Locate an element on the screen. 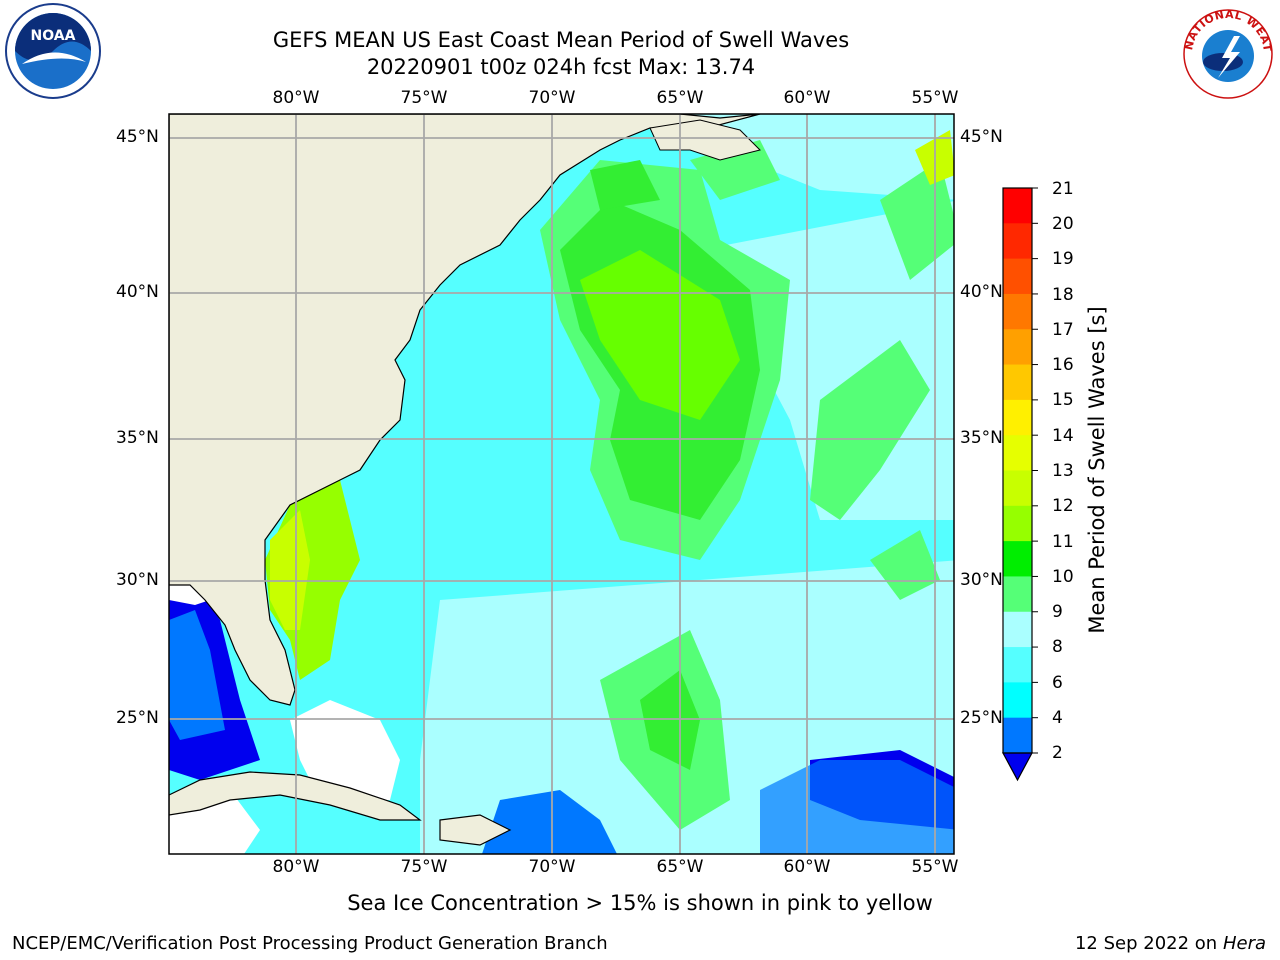 This screenshot has height=960, width=1280. lon-label-bottom: 55°W is located at coordinates (935, 867).